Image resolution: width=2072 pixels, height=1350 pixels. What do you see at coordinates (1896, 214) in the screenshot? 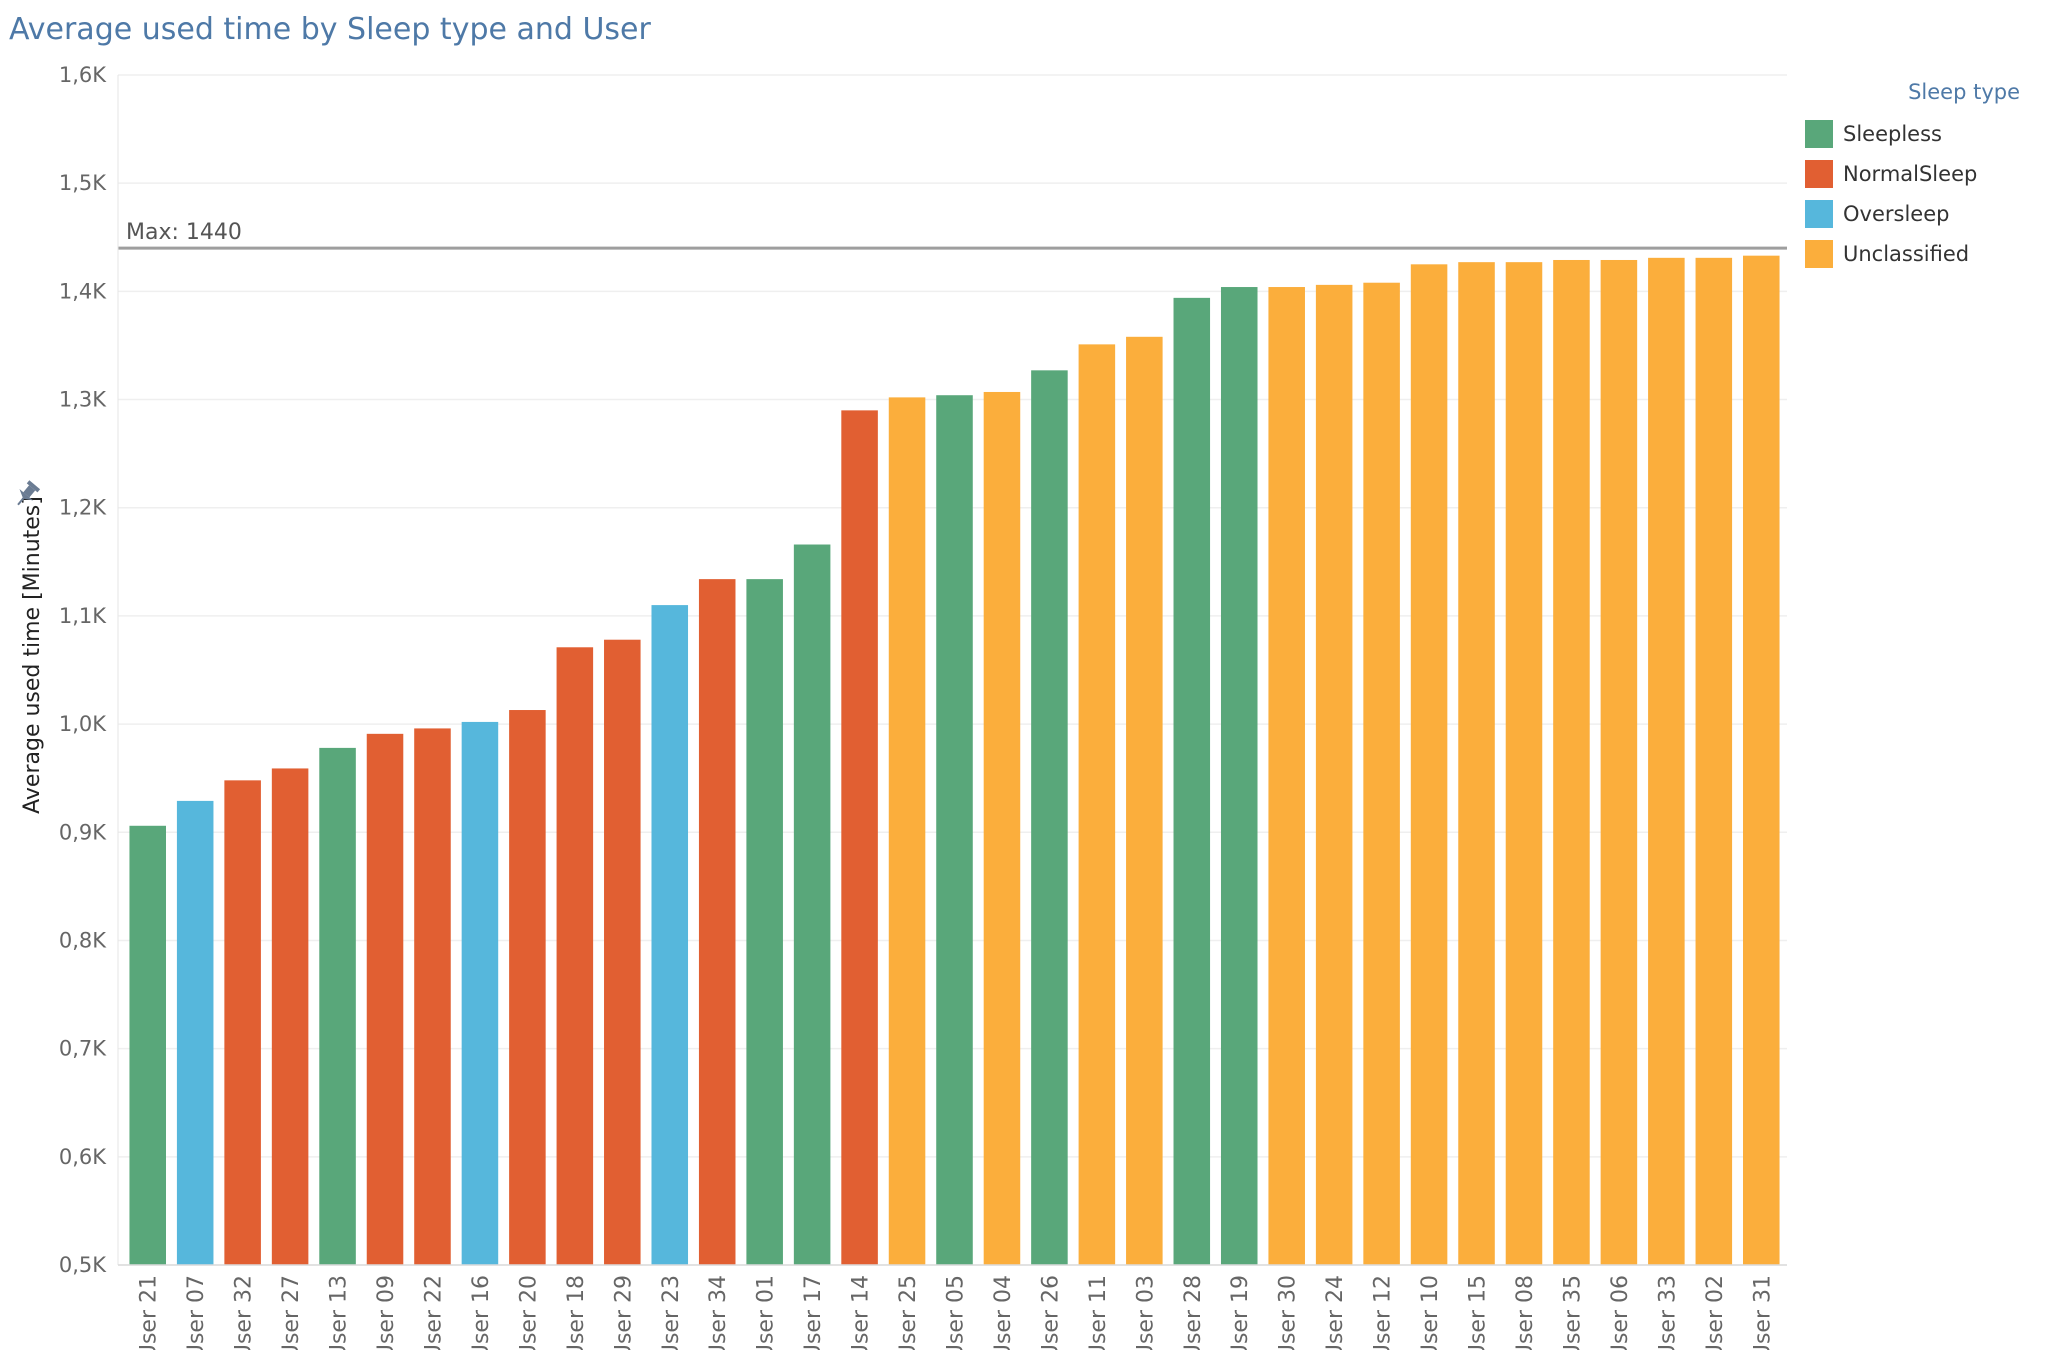
I see `legend-label: Oversleep` at bounding box center [1896, 214].